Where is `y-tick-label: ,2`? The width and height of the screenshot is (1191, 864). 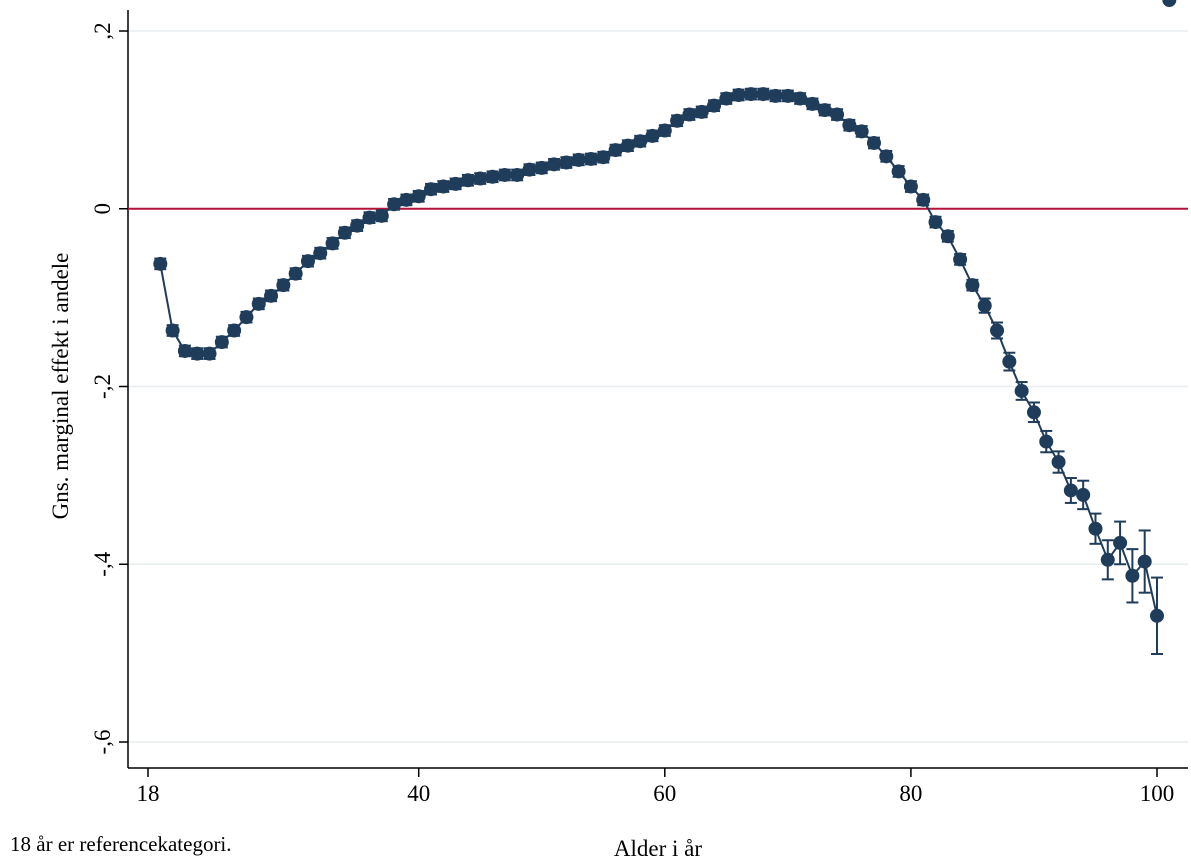
y-tick-label: ,2 is located at coordinates (102, 30).